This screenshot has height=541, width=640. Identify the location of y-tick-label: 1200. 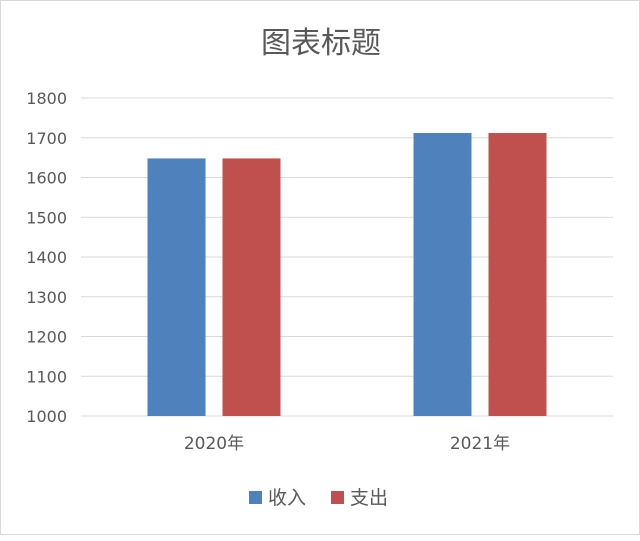
(46, 337).